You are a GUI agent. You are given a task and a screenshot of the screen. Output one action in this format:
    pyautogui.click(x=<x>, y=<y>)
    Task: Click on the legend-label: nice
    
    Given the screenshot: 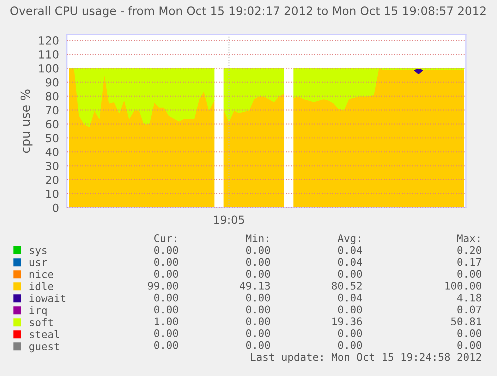 What is the action you would take?
    pyautogui.click(x=42, y=274)
    